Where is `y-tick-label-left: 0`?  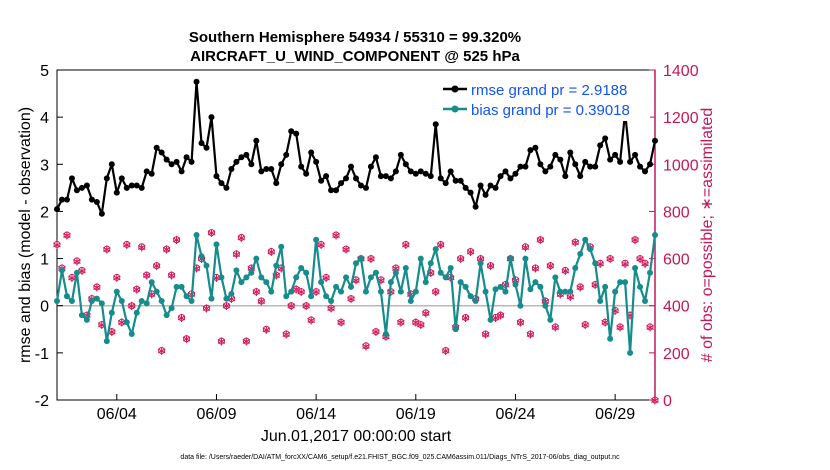 y-tick-label-left: 0 is located at coordinates (44, 307).